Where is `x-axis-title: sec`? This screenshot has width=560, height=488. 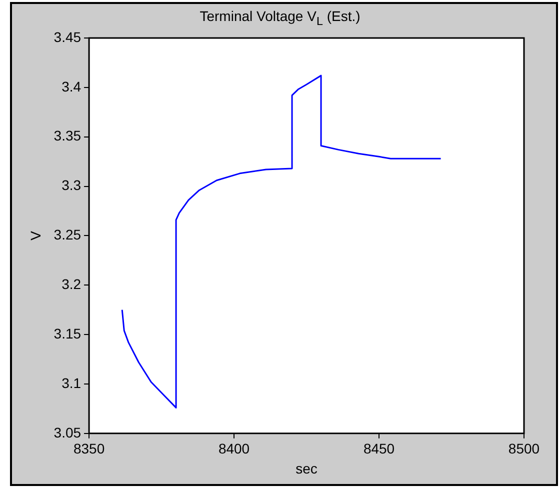 x-axis-title: sec is located at coordinates (307, 468).